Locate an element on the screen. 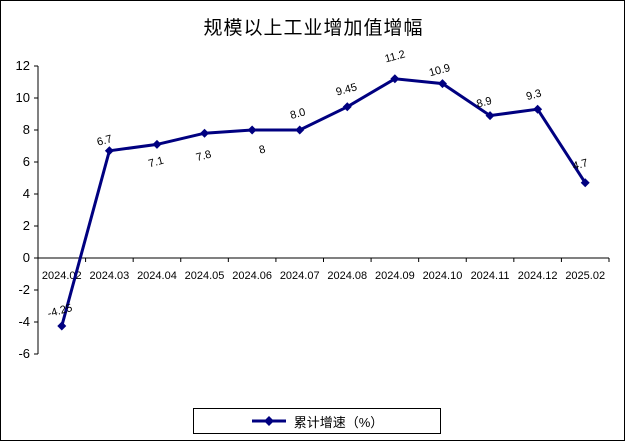 The image size is (625, 441). x-axis-tick-label: 2024.02 is located at coordinates (62, 276).